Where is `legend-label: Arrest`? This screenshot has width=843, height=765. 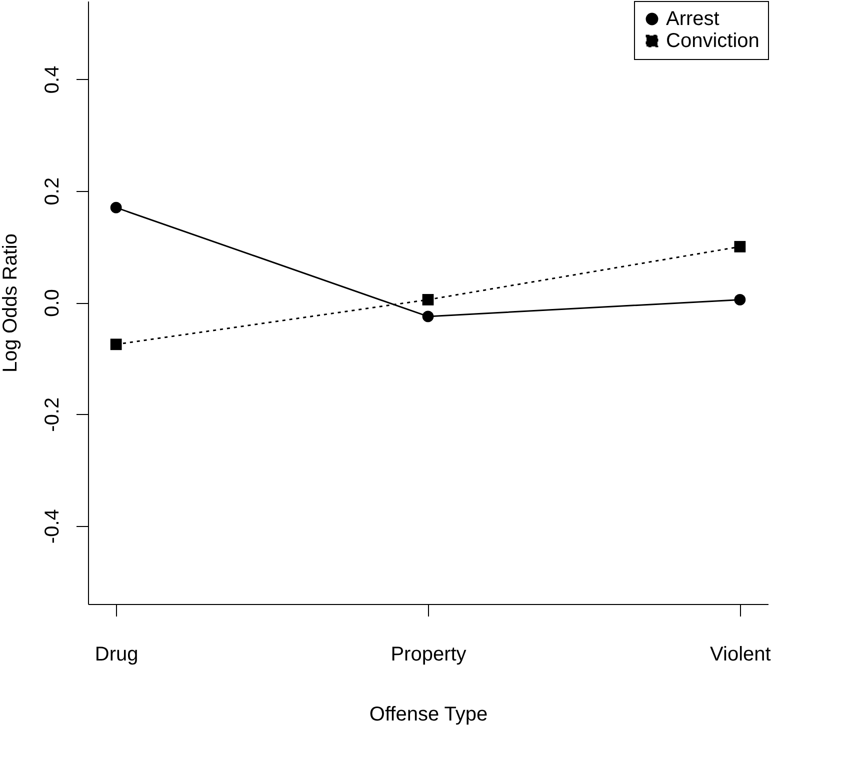 legend-label: Arrest is located at coordinates (693, 19).